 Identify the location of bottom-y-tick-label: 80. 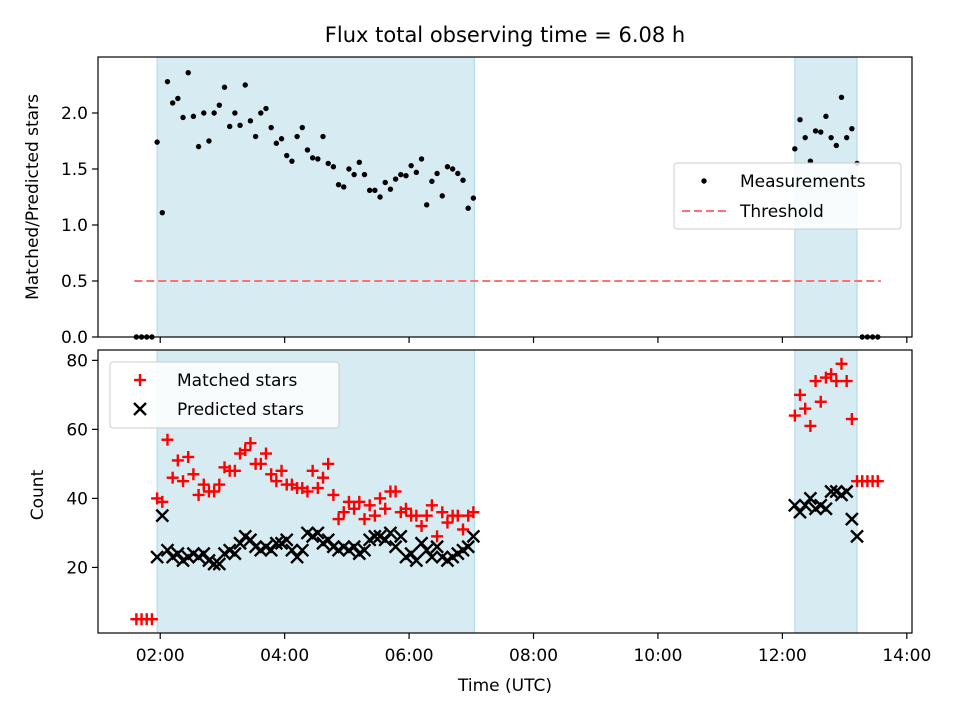
(77, 361).